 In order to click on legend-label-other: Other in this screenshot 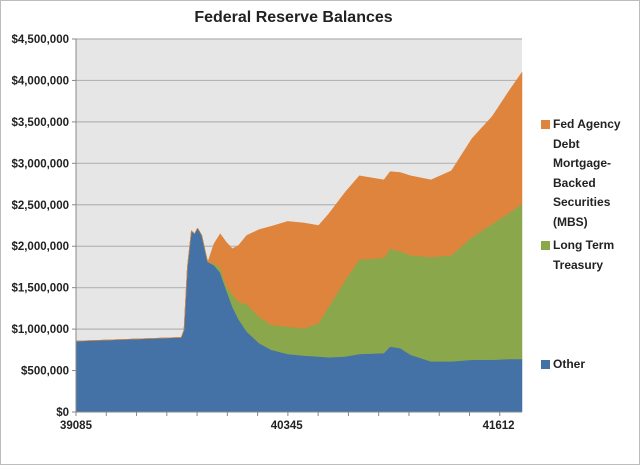, I will do `click(569, 364)`.